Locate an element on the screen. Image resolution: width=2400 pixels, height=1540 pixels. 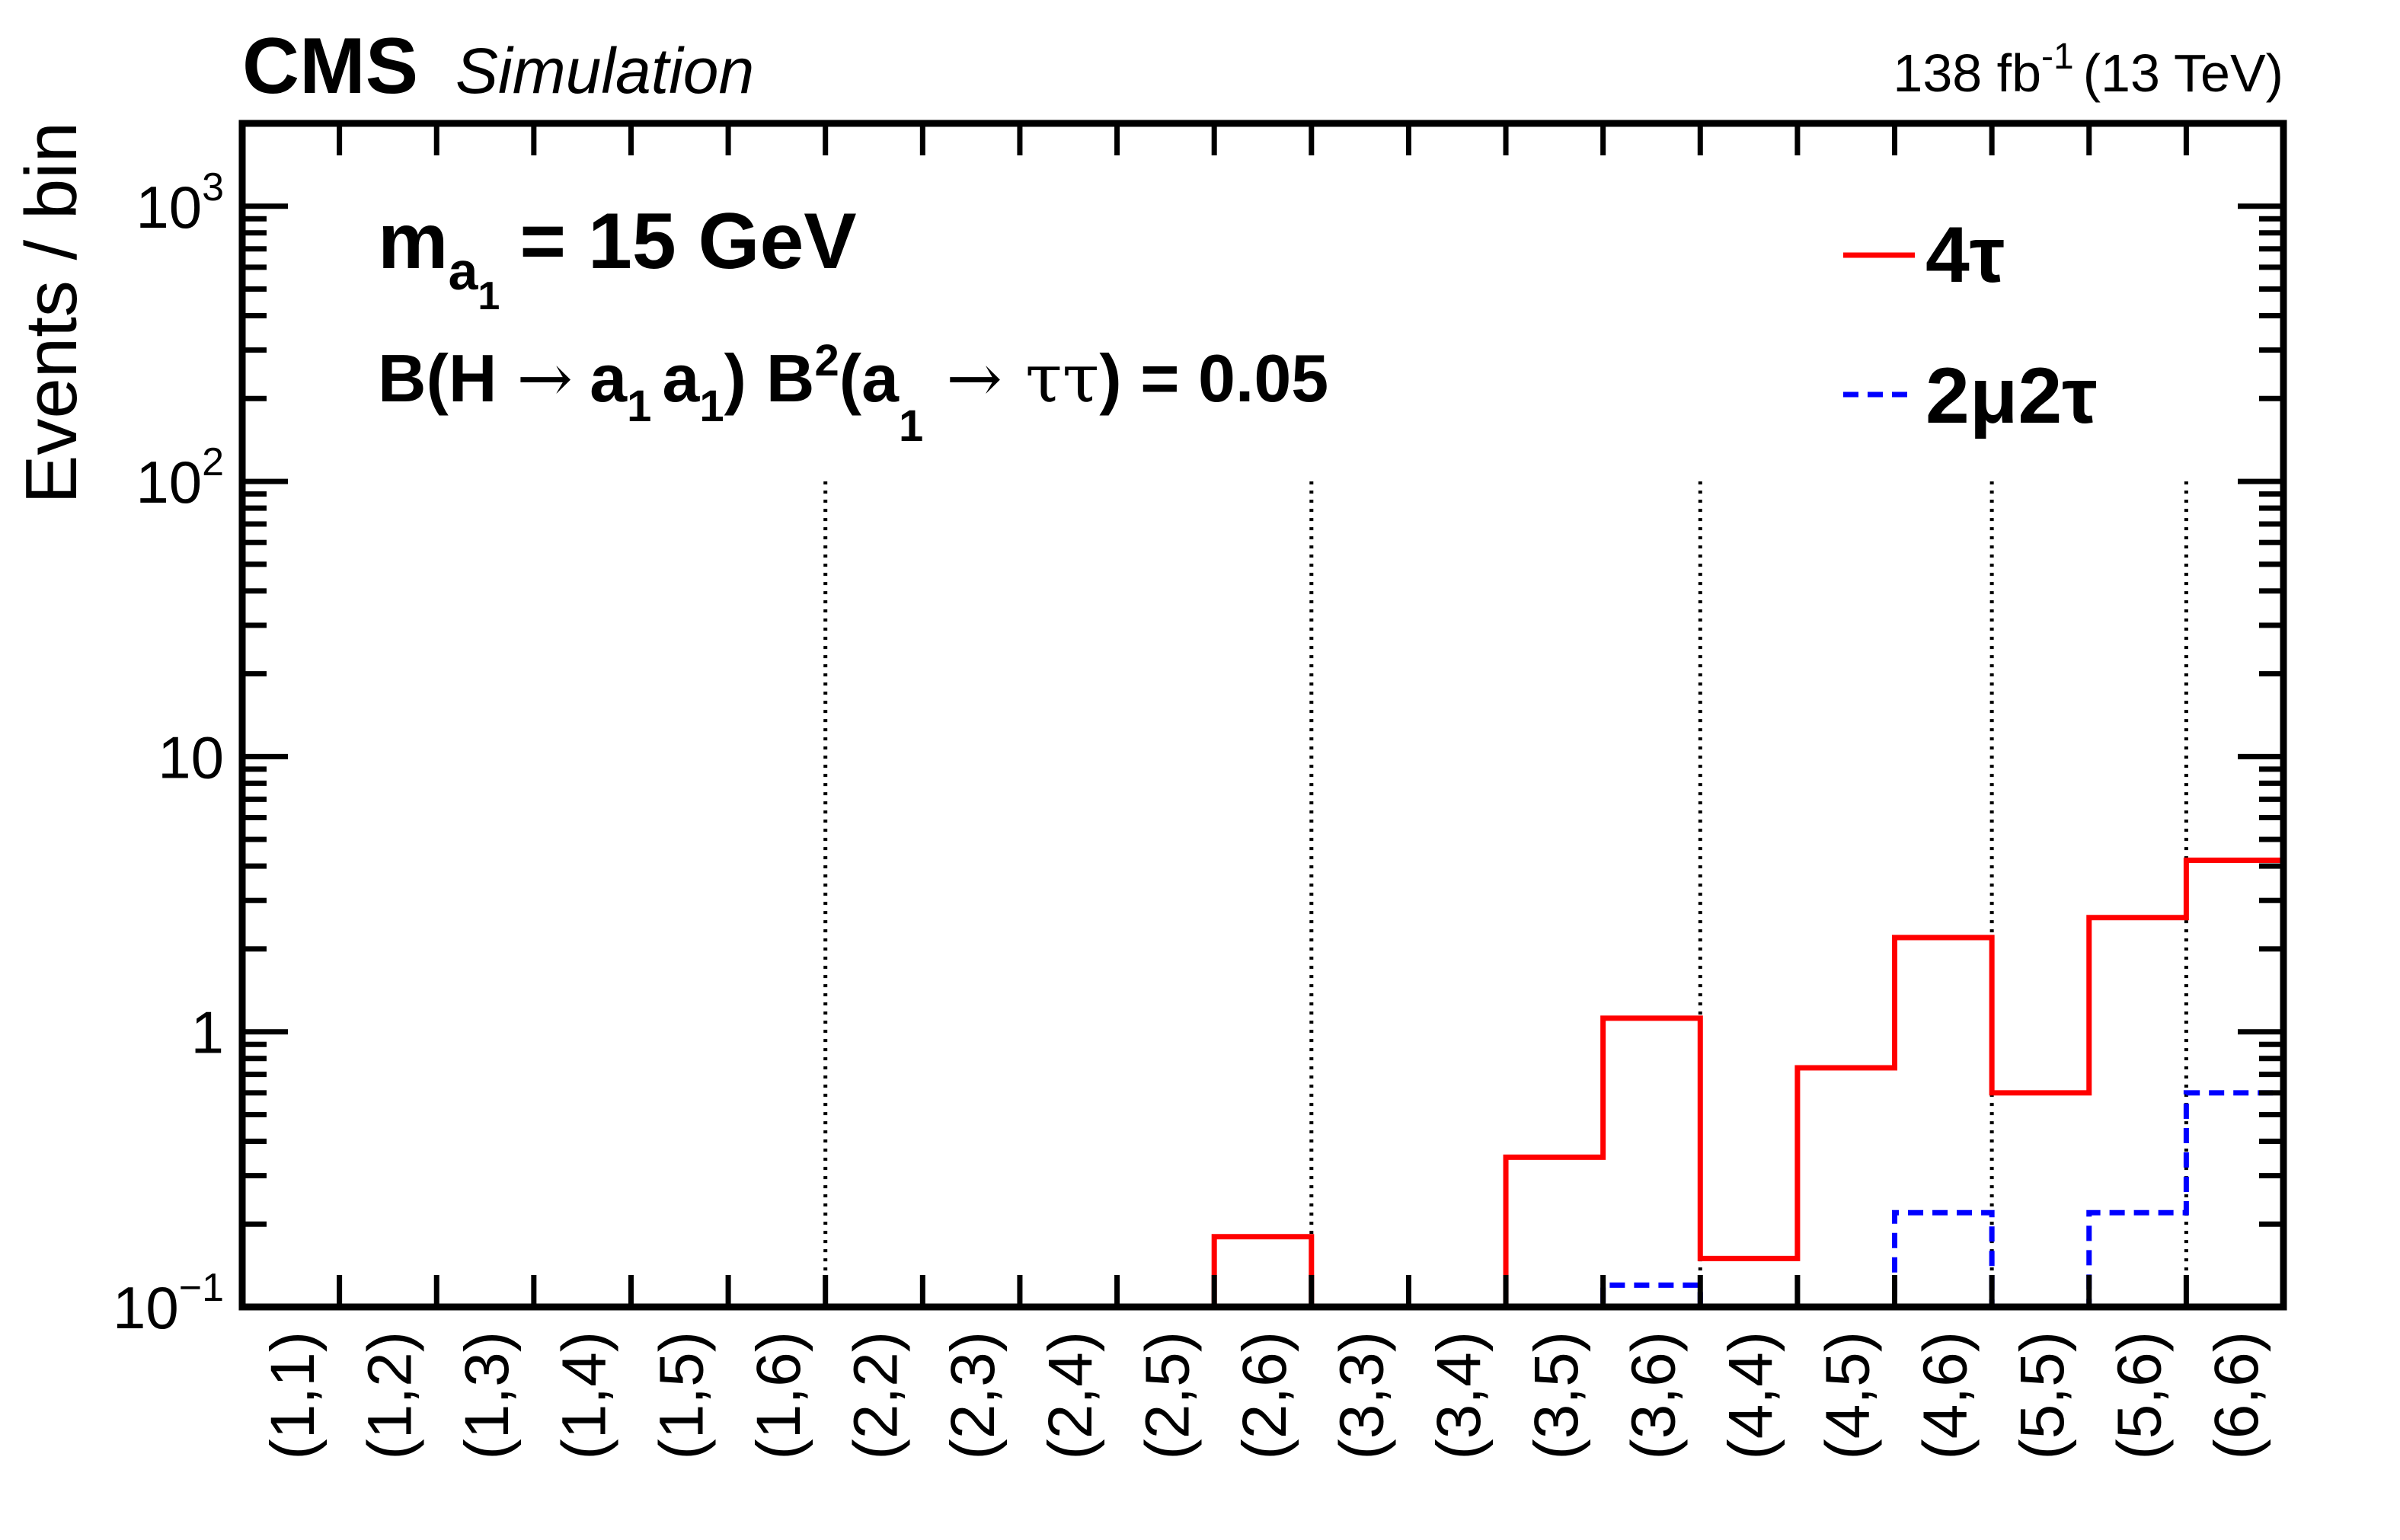
xtick-label-8: (2,4) is located at coordinates (1070, 1395).